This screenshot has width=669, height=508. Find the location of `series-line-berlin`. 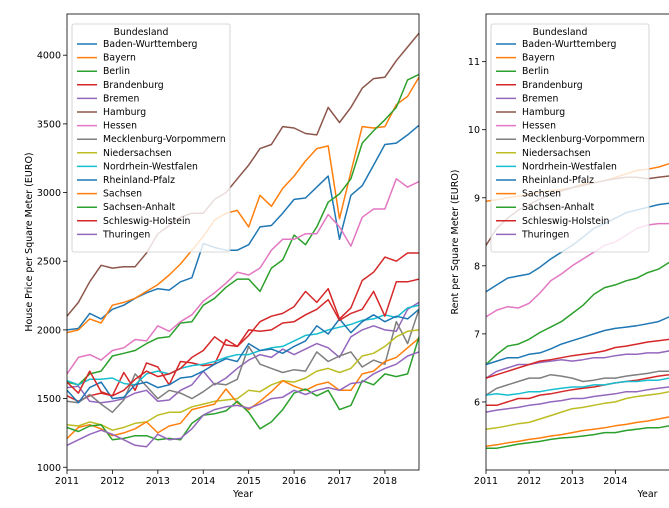

series-line-berlin is located at coordinates (577, 313).